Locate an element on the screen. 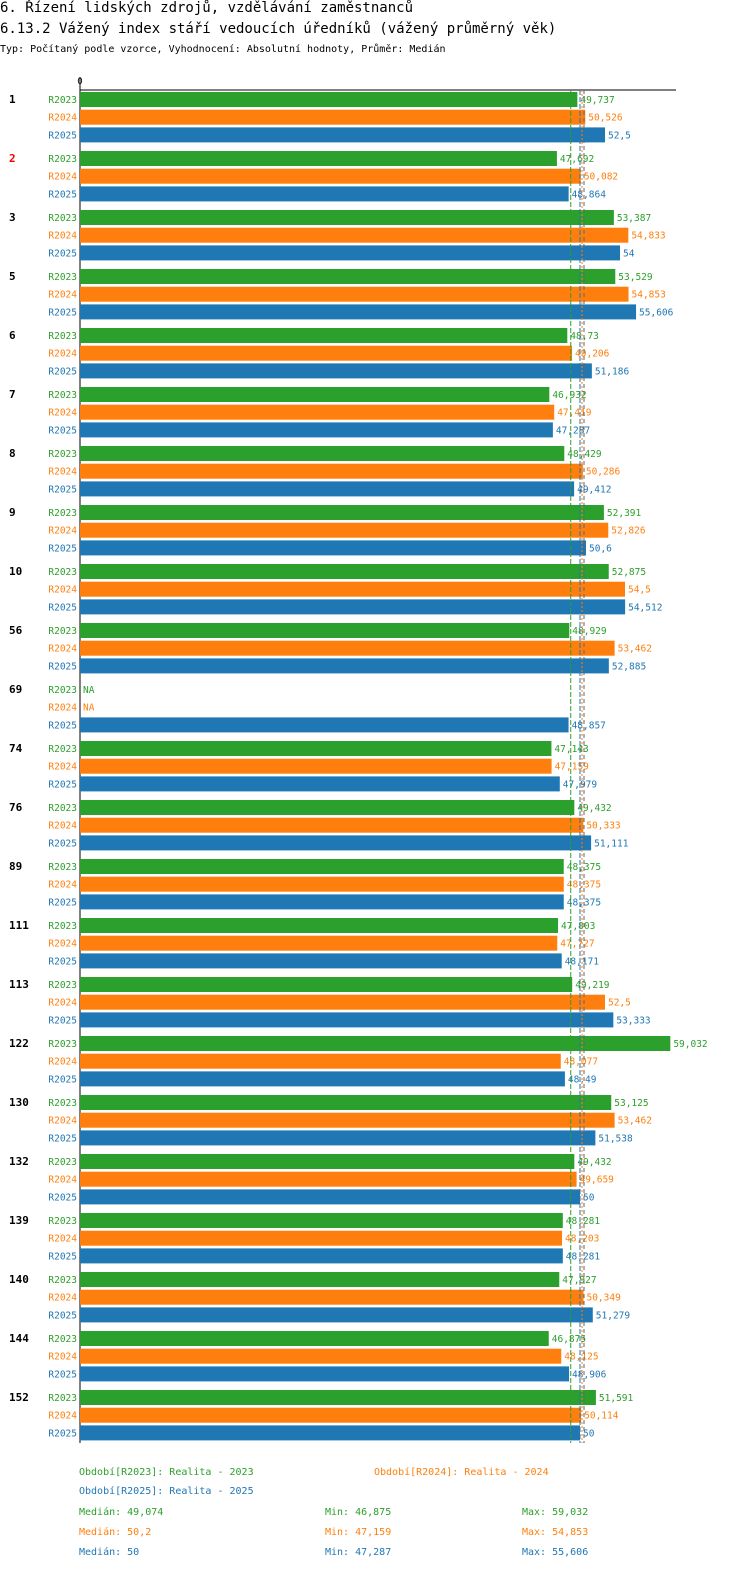 Image resolution: width=750 pixels, height=1592 pixels. value-label: 49,412 is located at coordinates (594, 489).